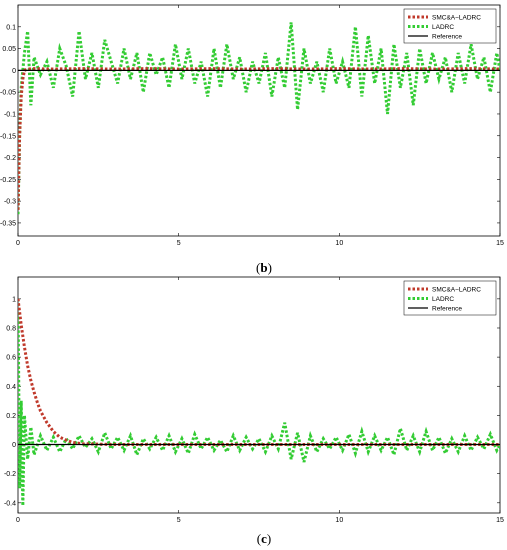 The width and height of the screenshot is (507, 550). Describe the element at coordinates (10, 158) in the screenshot. I see `panel-b-y-tick-label: -0.2` at that location.